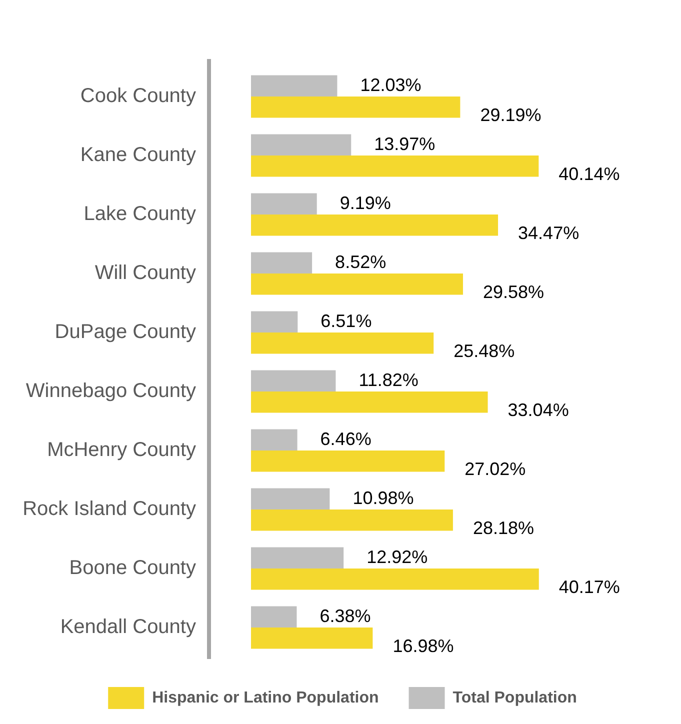 Image resolution: width=681 pixels, height=724 pixels. Describe the element at coordinates (346, 438) in the screenshot. I see `data-label: 6.46%` at that location.